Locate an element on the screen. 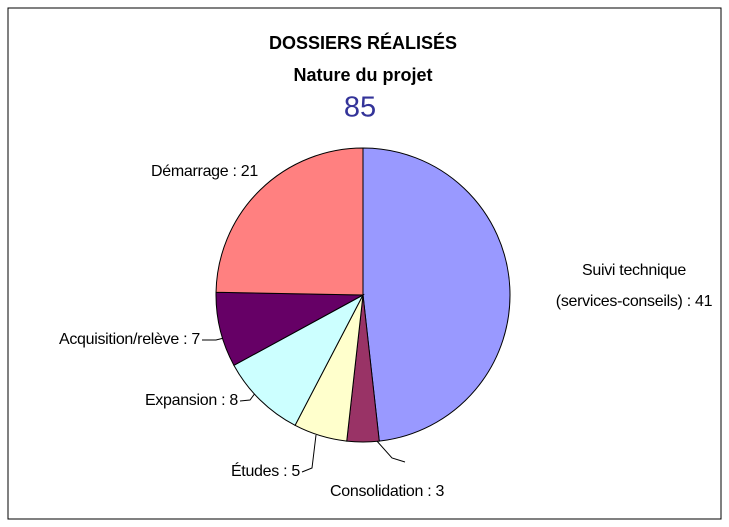 The width and height of the screenshot is (729, 527). slice-label: Suivi technique (services-conseils) : 41 is located at coordinates (634, 286).